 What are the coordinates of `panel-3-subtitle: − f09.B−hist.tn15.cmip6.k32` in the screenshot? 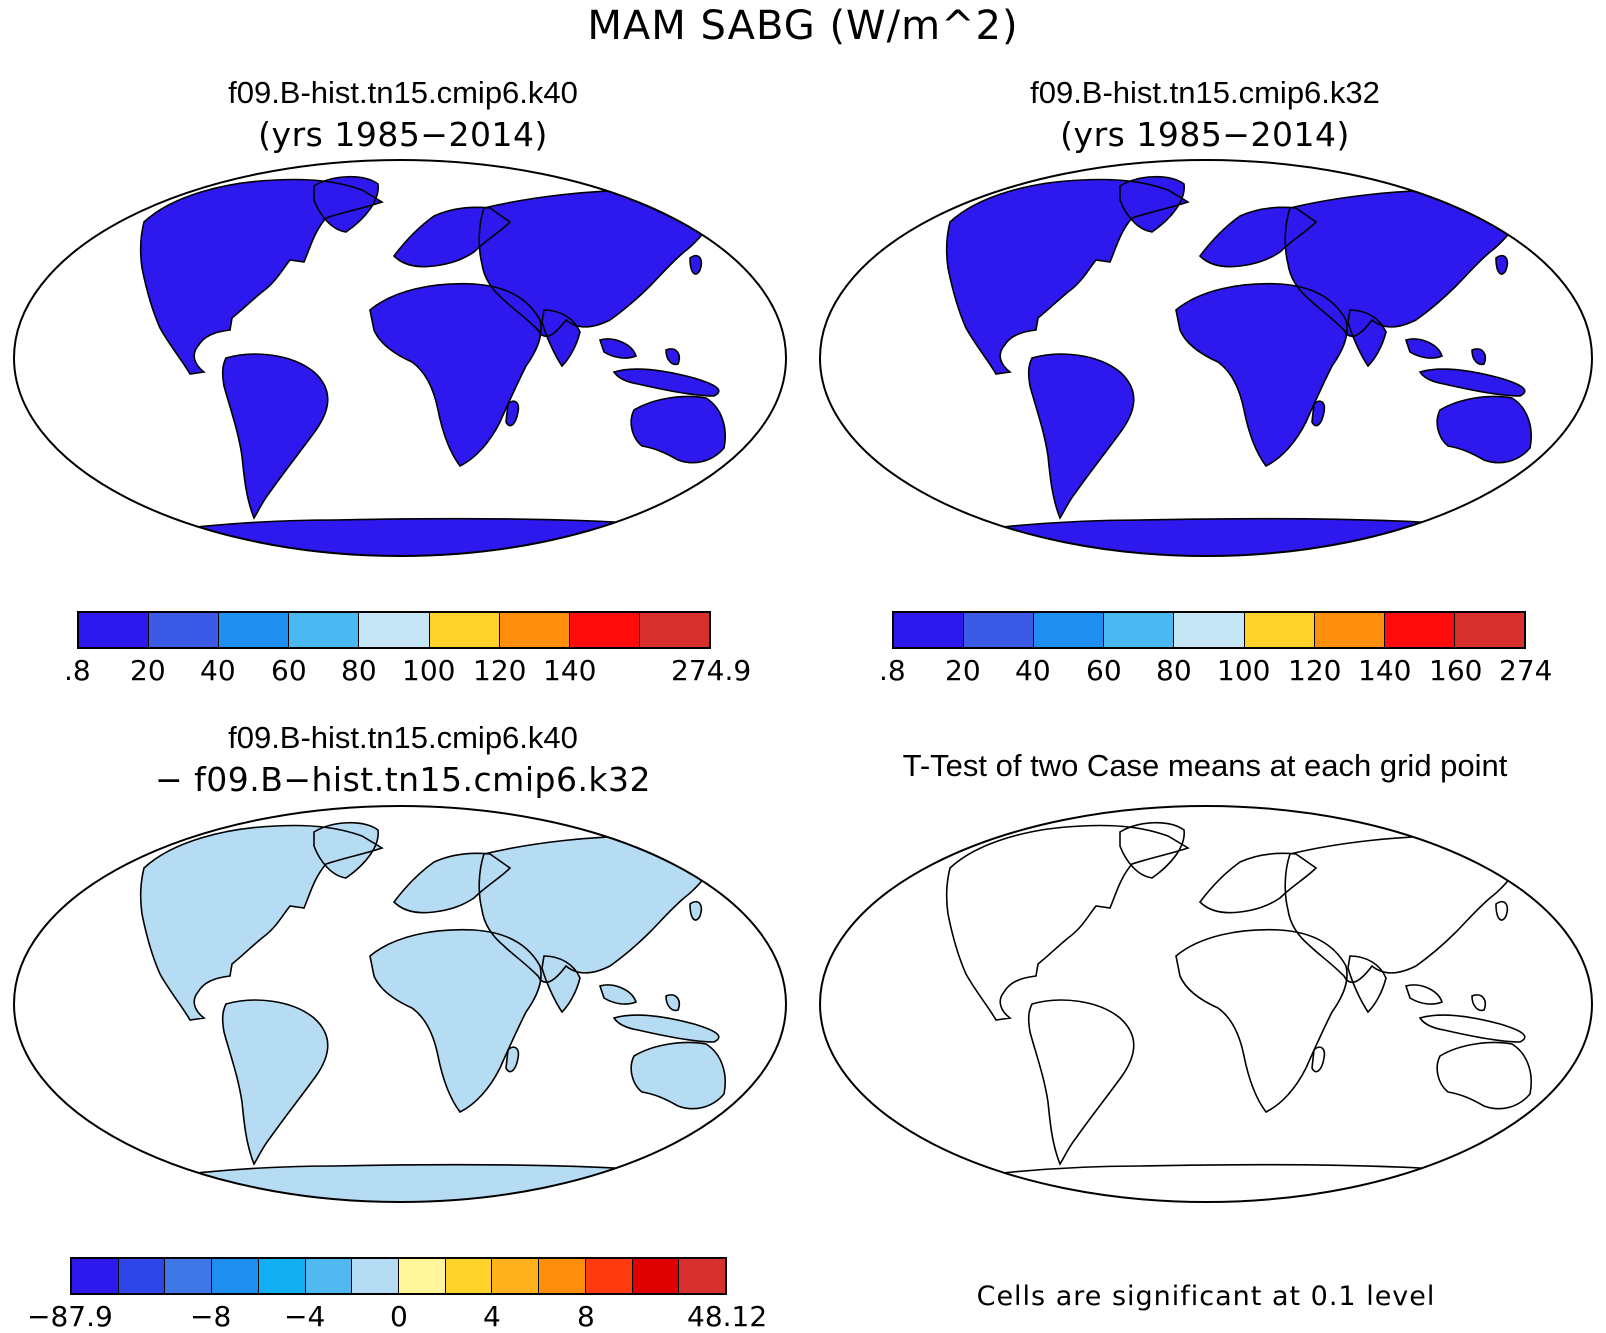 It's located at (403, 779).